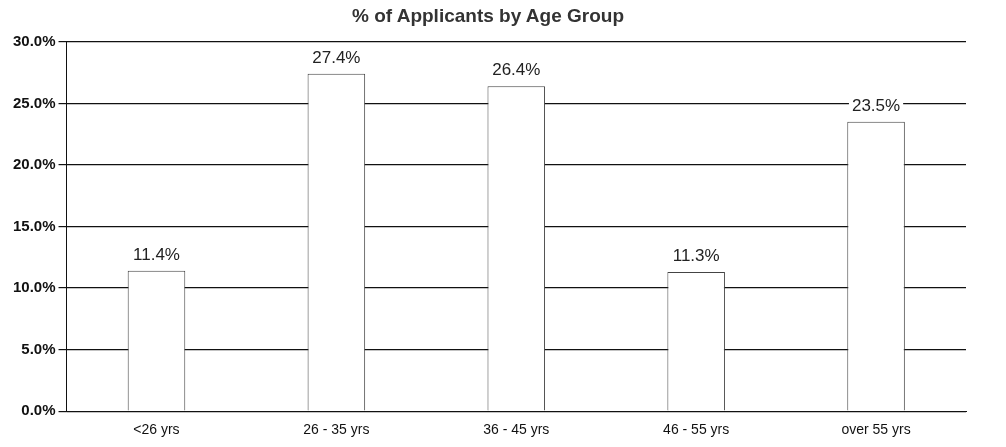 The height and width of the screenshot is (447, 1006). I want to click on y-tick-label: 25.0%, so click(34, 102).